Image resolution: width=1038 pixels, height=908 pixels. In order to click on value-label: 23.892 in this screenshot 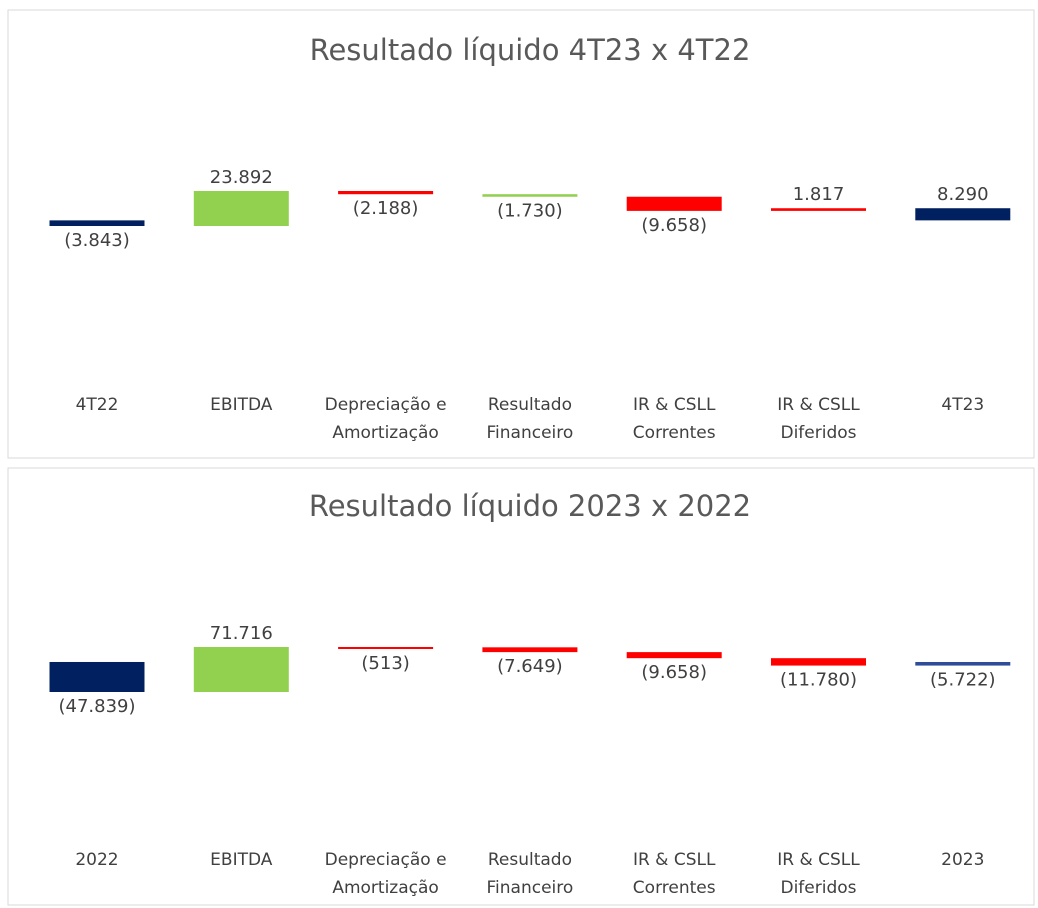, I will do `click(241, 177)`.